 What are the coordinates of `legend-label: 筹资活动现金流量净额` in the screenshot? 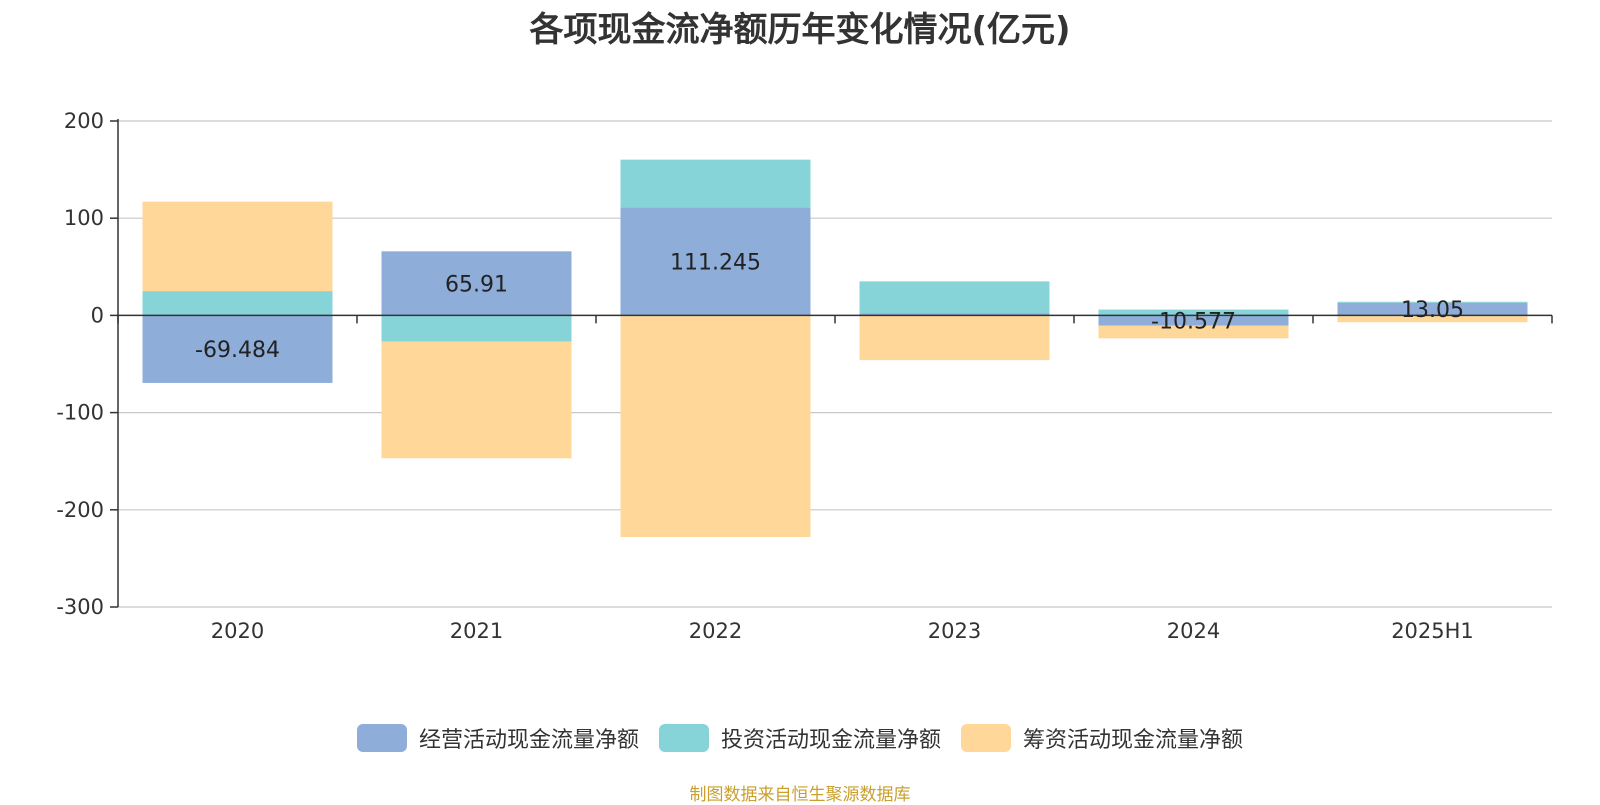 It's located at (1133, 740).